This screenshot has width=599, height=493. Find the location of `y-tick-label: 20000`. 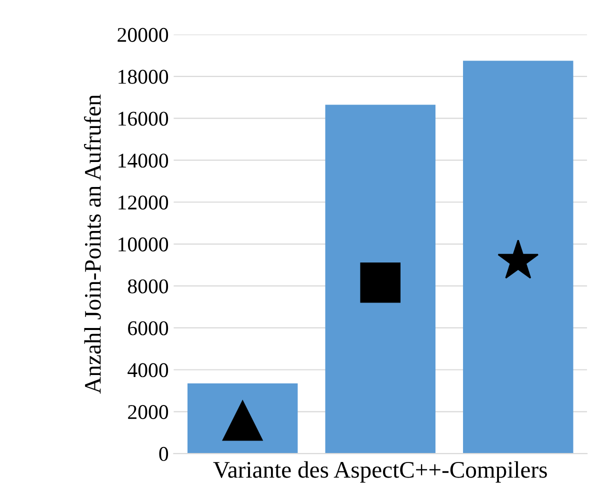

y-tick-label: 20000 is located at coordinates (143, 35).